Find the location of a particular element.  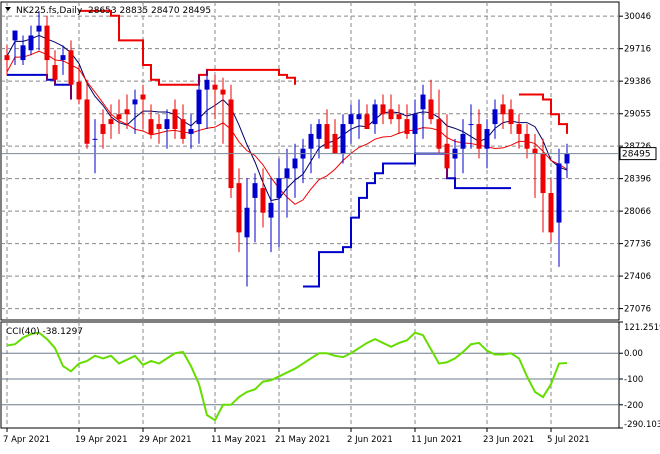

current-price-badge: 28495 is located at coordinates (638, 154).